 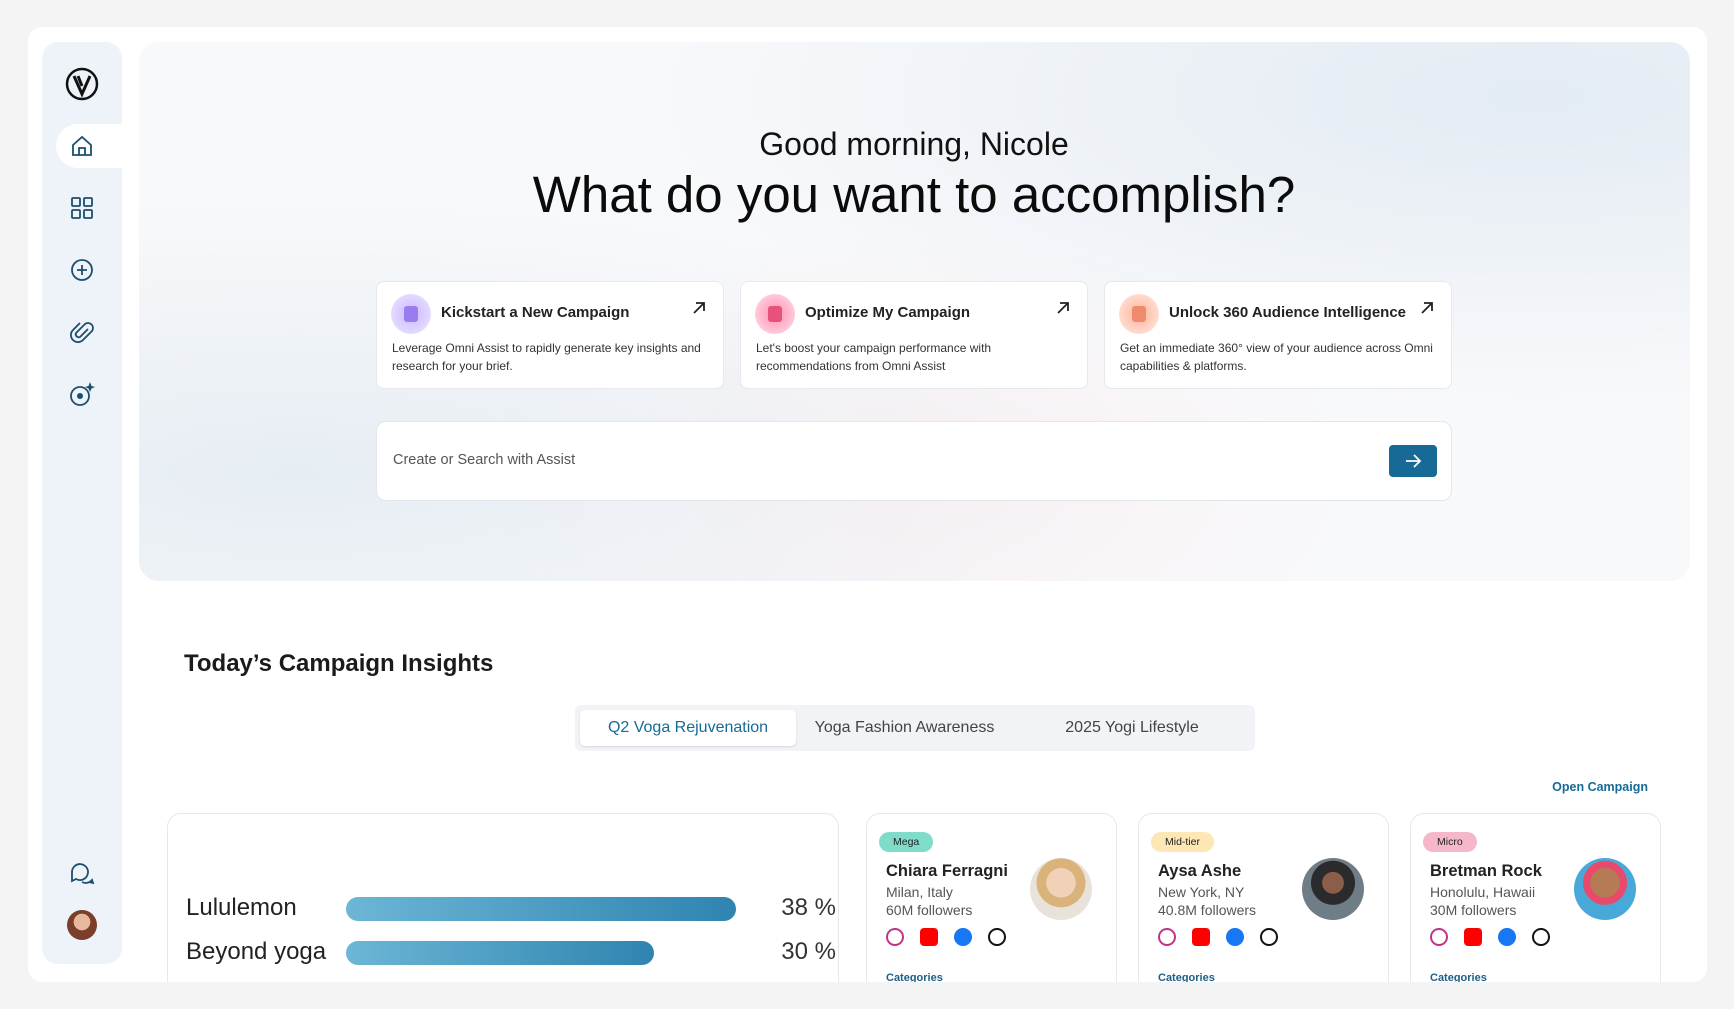 What do you see at coordinates (82, 503) in the screenshot?
I see `sidebar` at bounding box center [82, 503].